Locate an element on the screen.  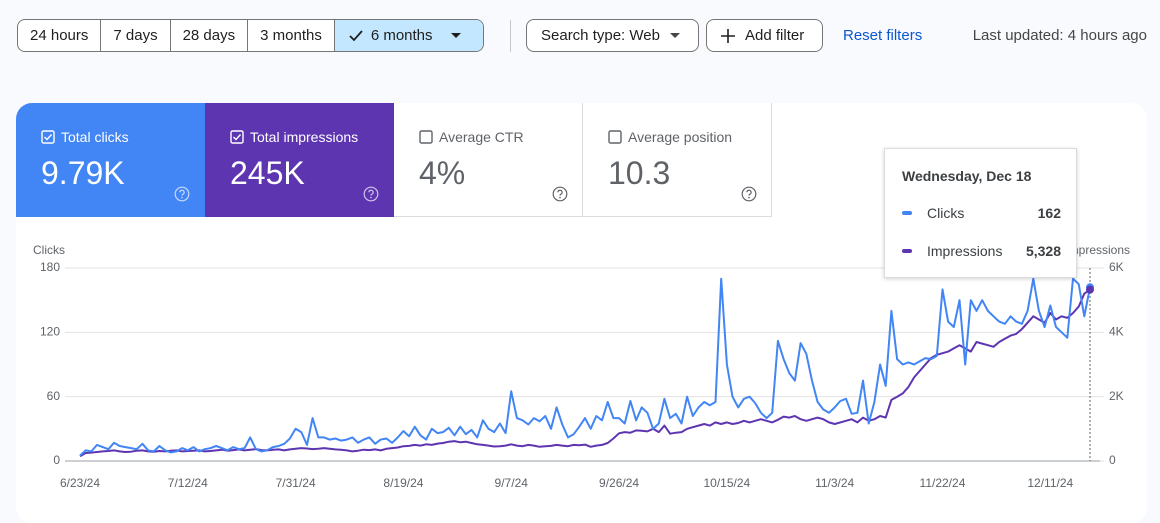
tooltip-row: Impressions 5,328 is located at coordinates (981, 251).